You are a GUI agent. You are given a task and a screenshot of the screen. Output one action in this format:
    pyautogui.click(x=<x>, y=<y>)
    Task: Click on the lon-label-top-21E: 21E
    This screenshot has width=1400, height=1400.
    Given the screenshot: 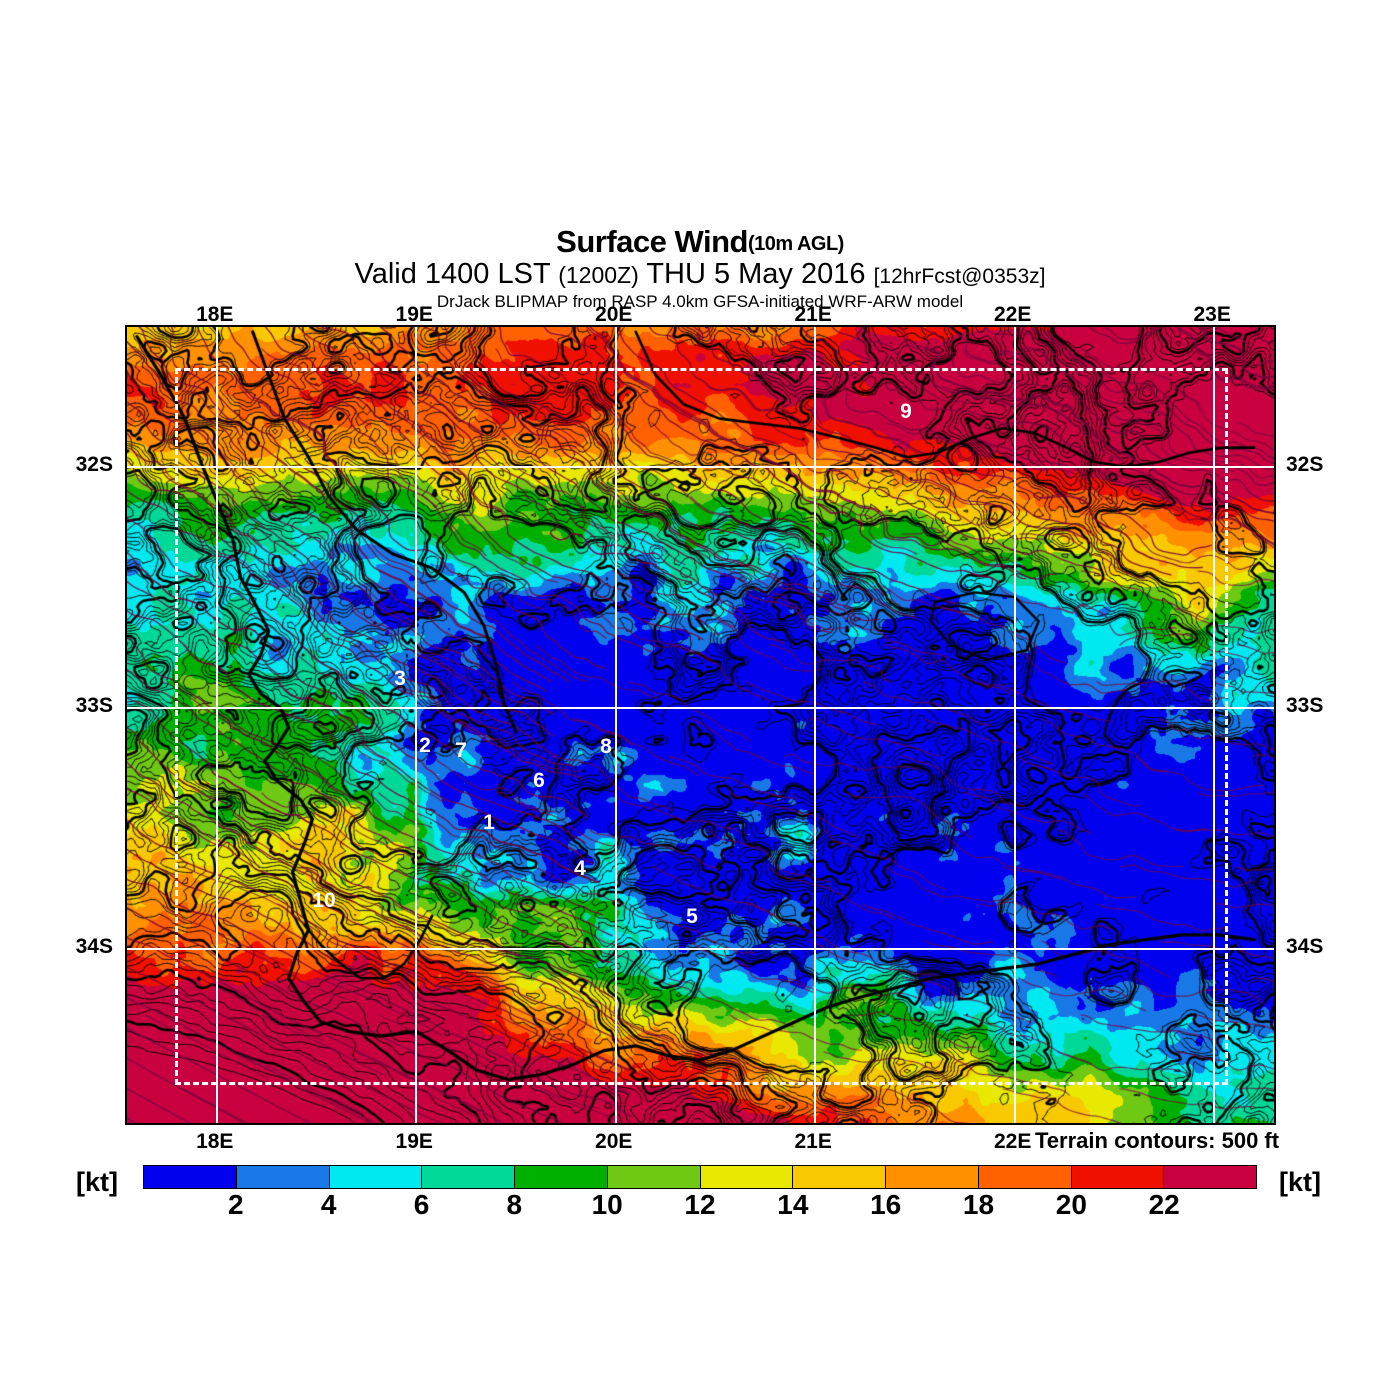 What is the action you would take?
    pyautogui.click(x=813, y=314)
    